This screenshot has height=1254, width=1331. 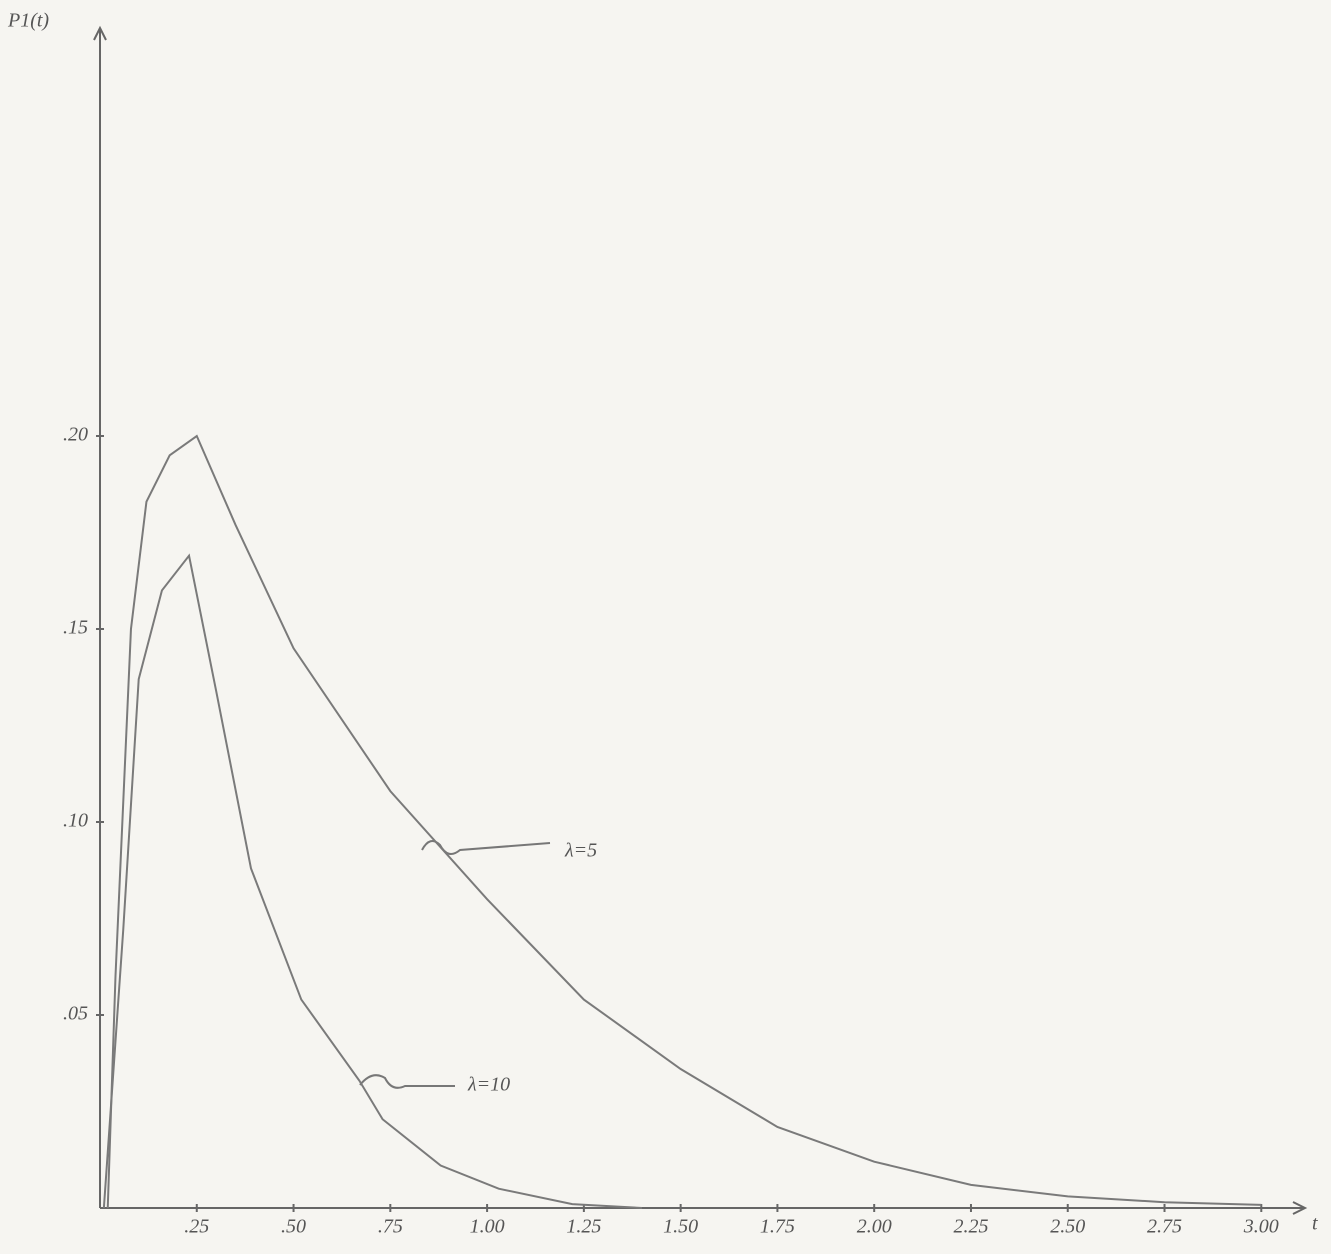 I want to click on x-tick-label: 1.75, so click(x=777, y=1227).